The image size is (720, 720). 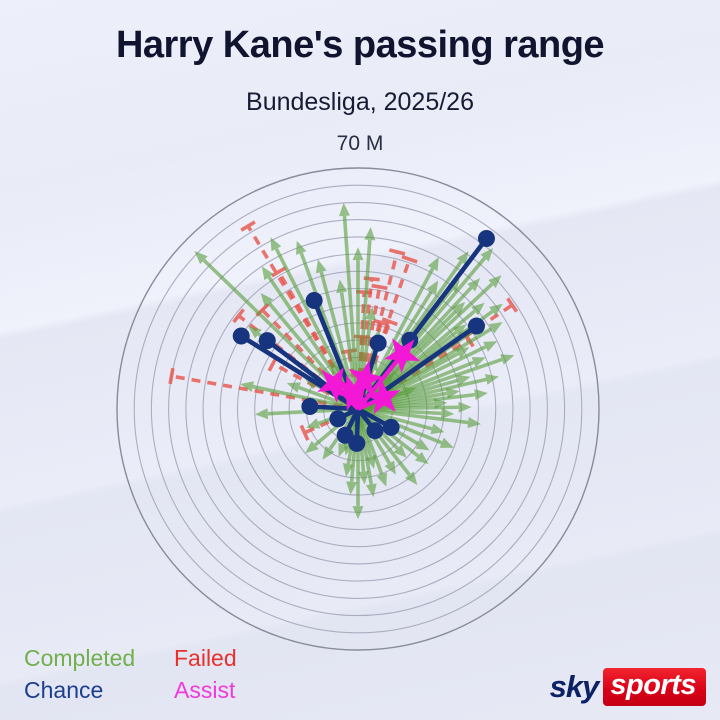 What do you see at coordinates (574, 686) in the screenshot?
I see `sky-logo-text: sky` at bounding box center [574, 686].